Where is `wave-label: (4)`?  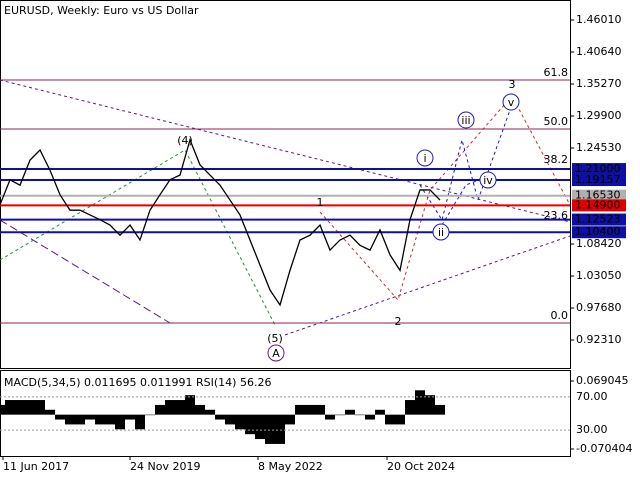
wave-label: (4) is located at coordinates (185, 140).